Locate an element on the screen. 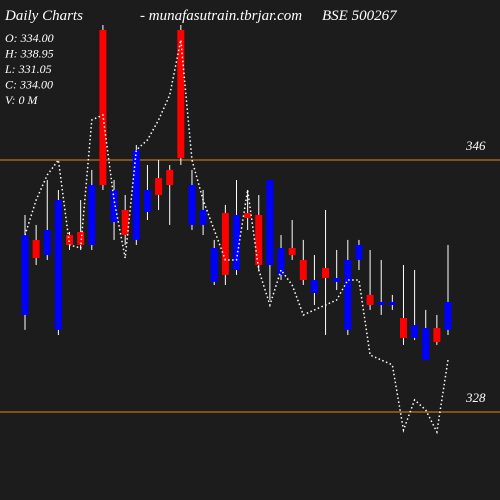  ohlc-info: L: 331.05 is located at coordinates (28, 69).